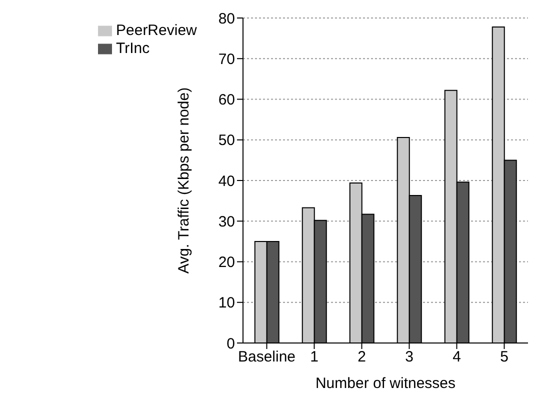 This screenshot has width=542, height=405. I want to click on y-tick-label: 30, so click(226, 221).